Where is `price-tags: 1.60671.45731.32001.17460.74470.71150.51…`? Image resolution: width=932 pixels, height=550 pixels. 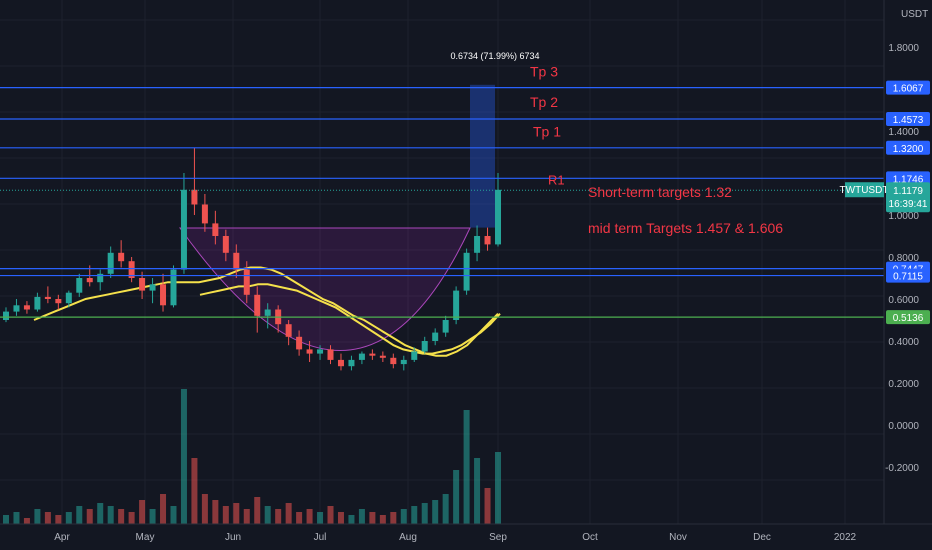 price-tags: 1.60671.45731.32001.17460.74470.71150.51… is located at coordinates (885, 202).